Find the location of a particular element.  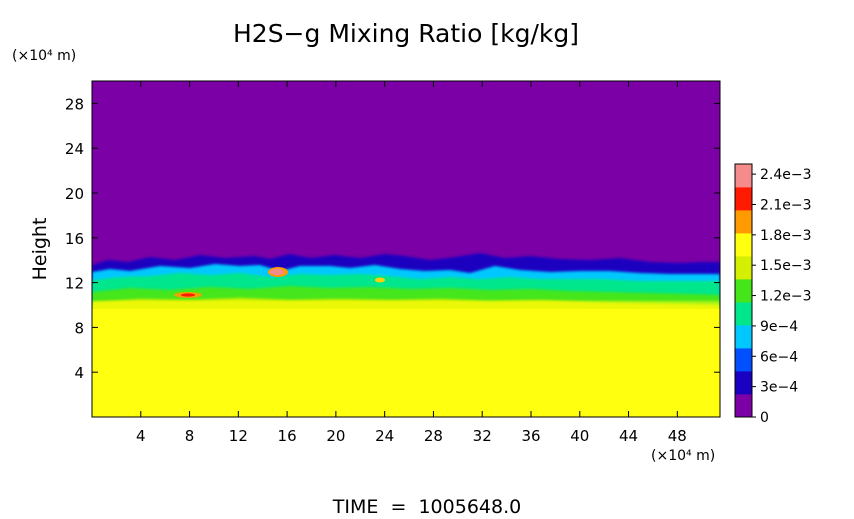

x-tick-label: 28 is located at coordinates (433, 436).